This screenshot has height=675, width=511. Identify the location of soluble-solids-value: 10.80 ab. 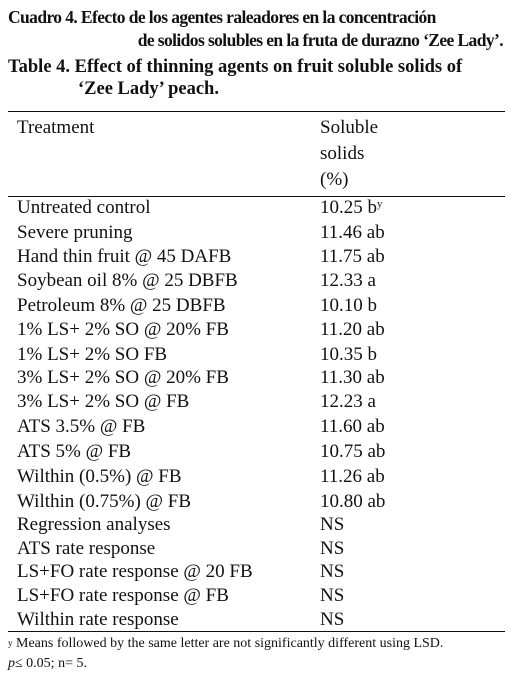
(353, 501).